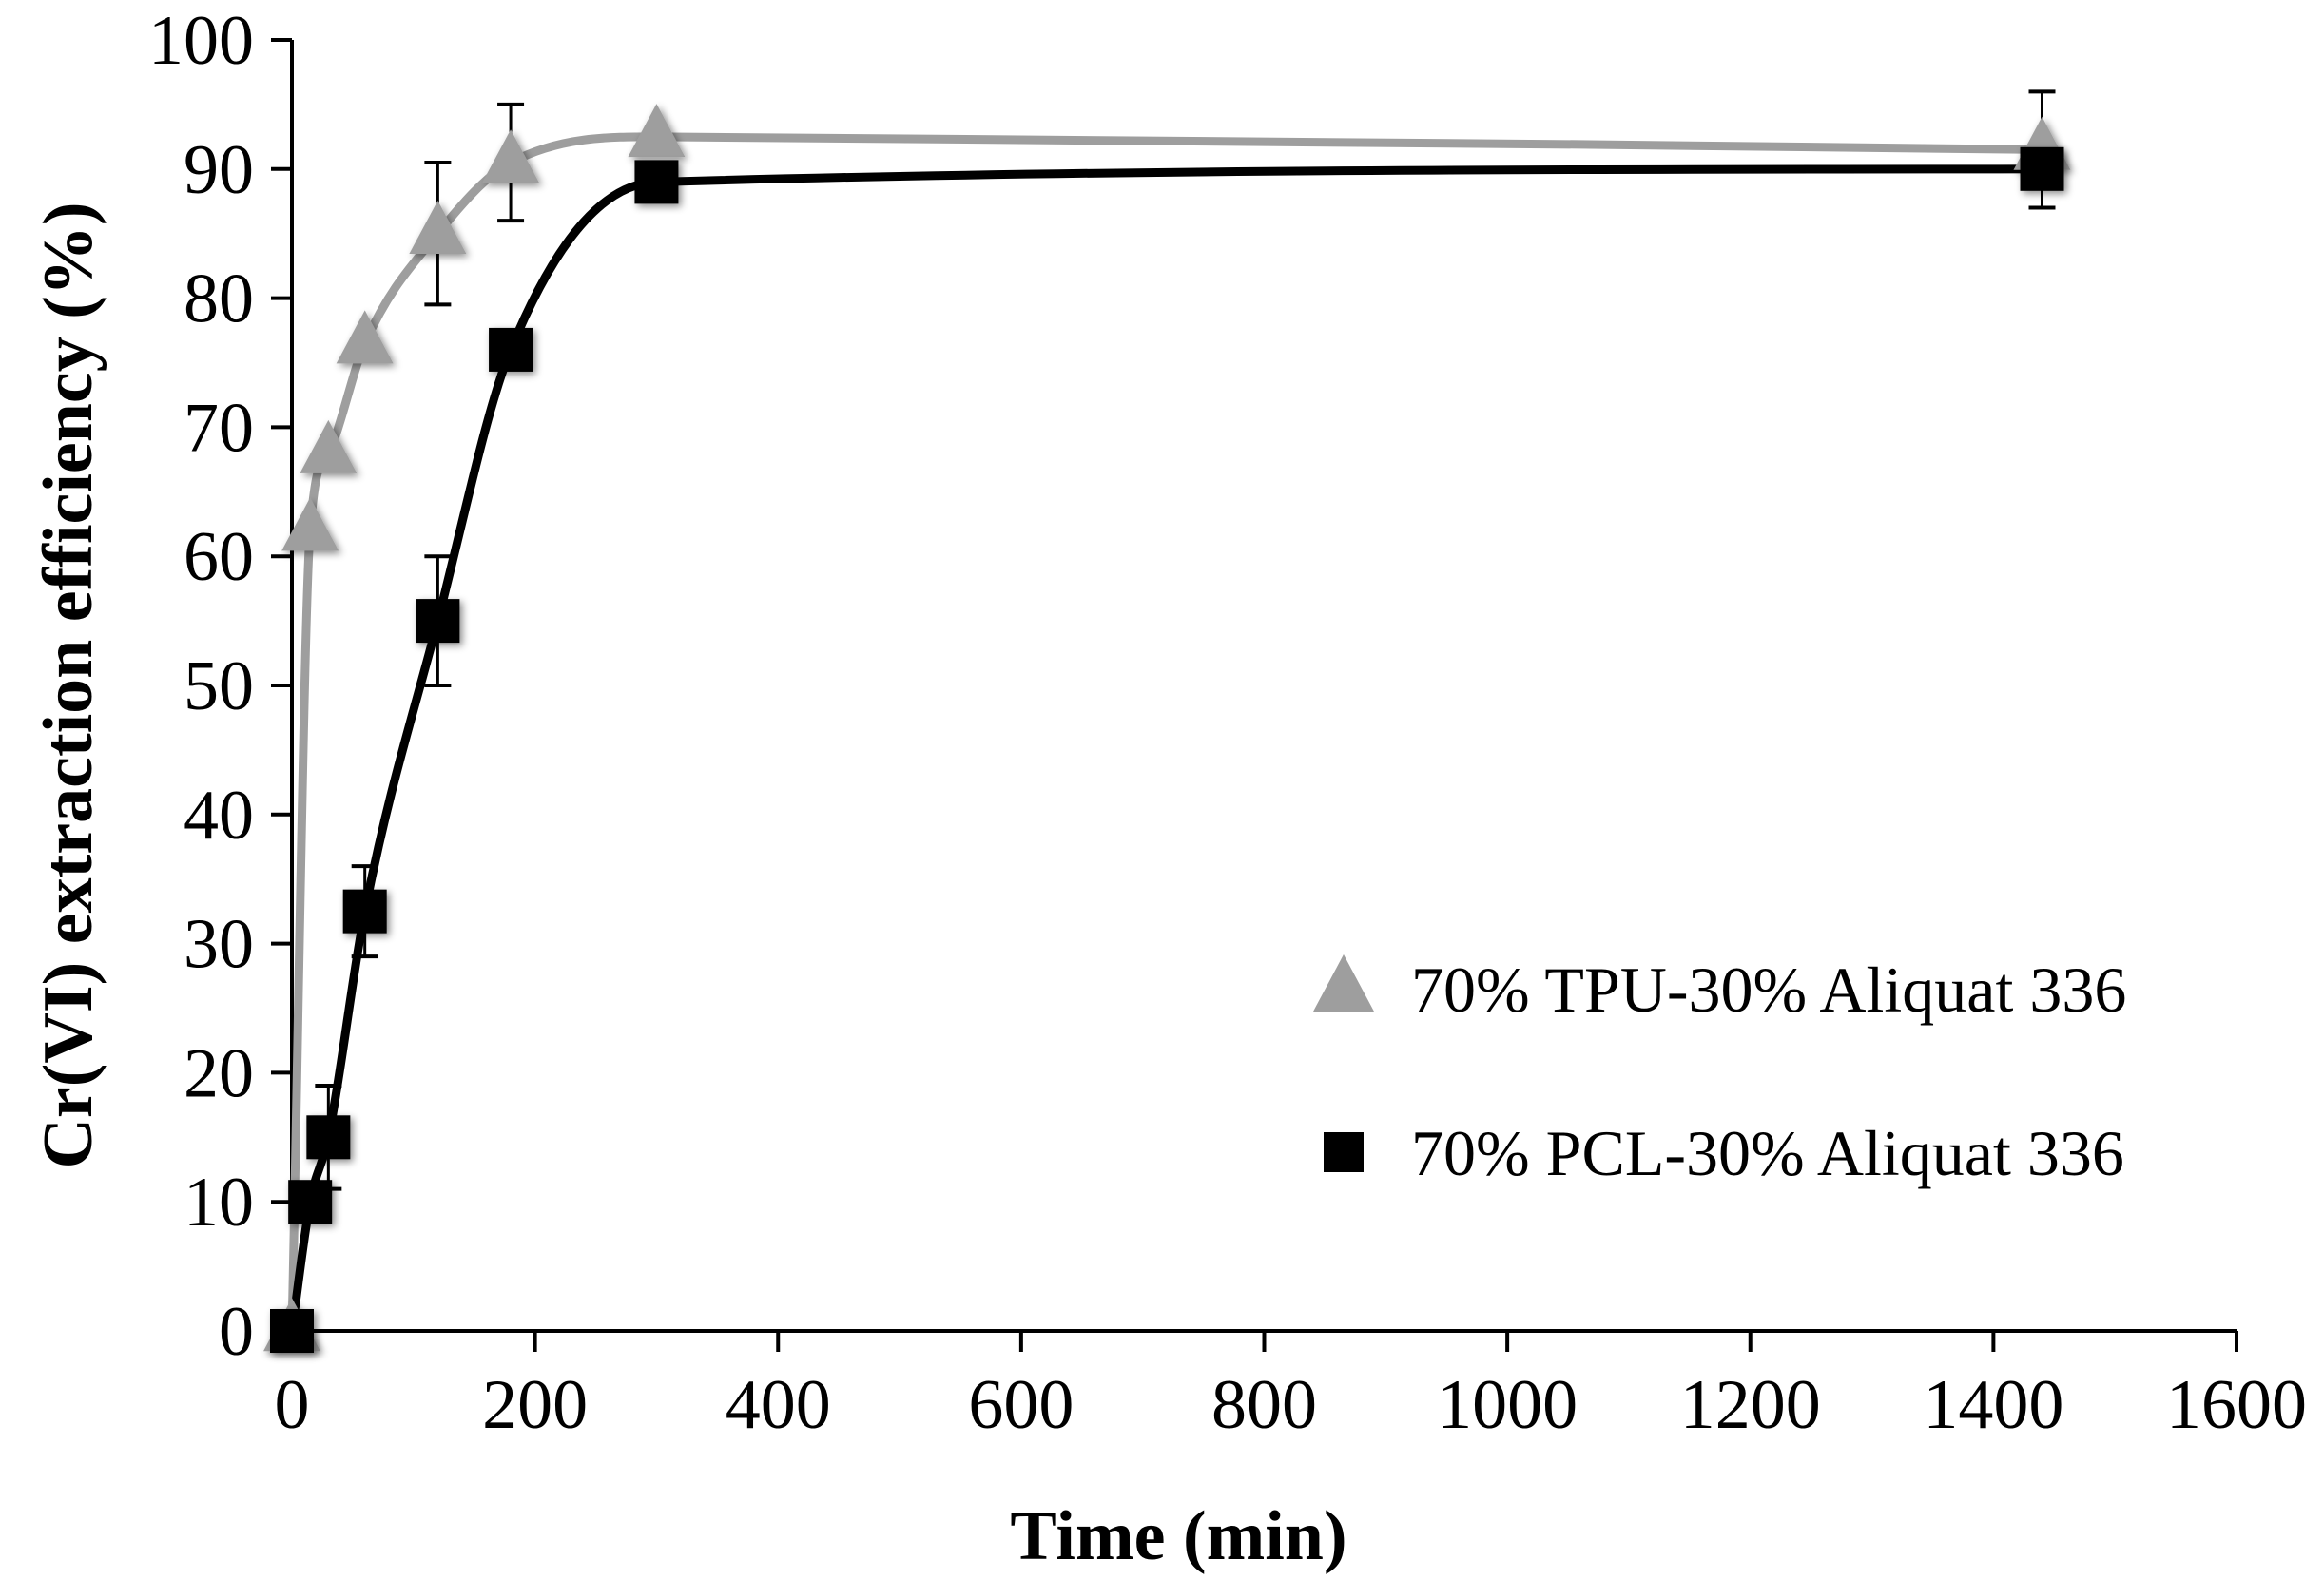 Image resolution: width=2324 pixels, height=1580 pixels. I want to click on x-tick-label: 1200, so click(1751, 1405).